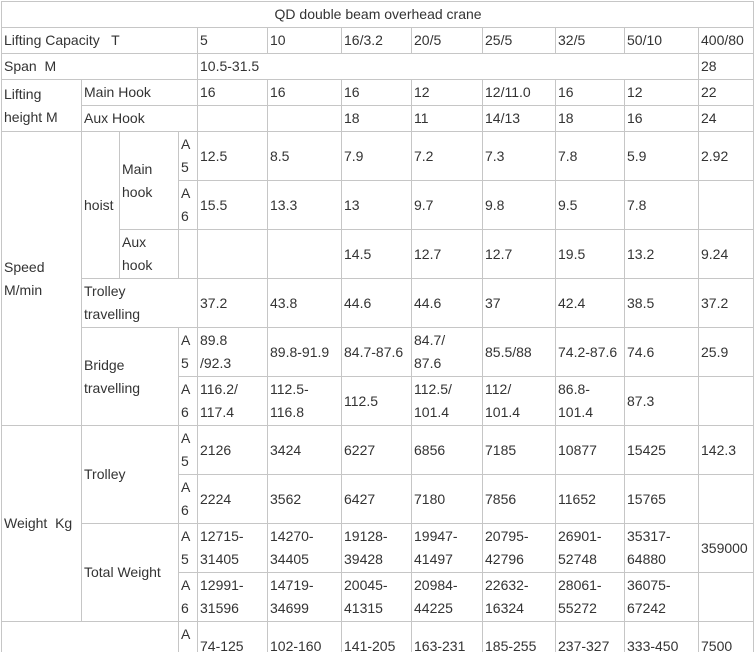 Image resolution: width=754 pixels, height=652 pixels. What do you see at coordinates (661, 40) in the screenshot?
I see `capacity-value-cell: 50/10` at bounding box center [661, 40].